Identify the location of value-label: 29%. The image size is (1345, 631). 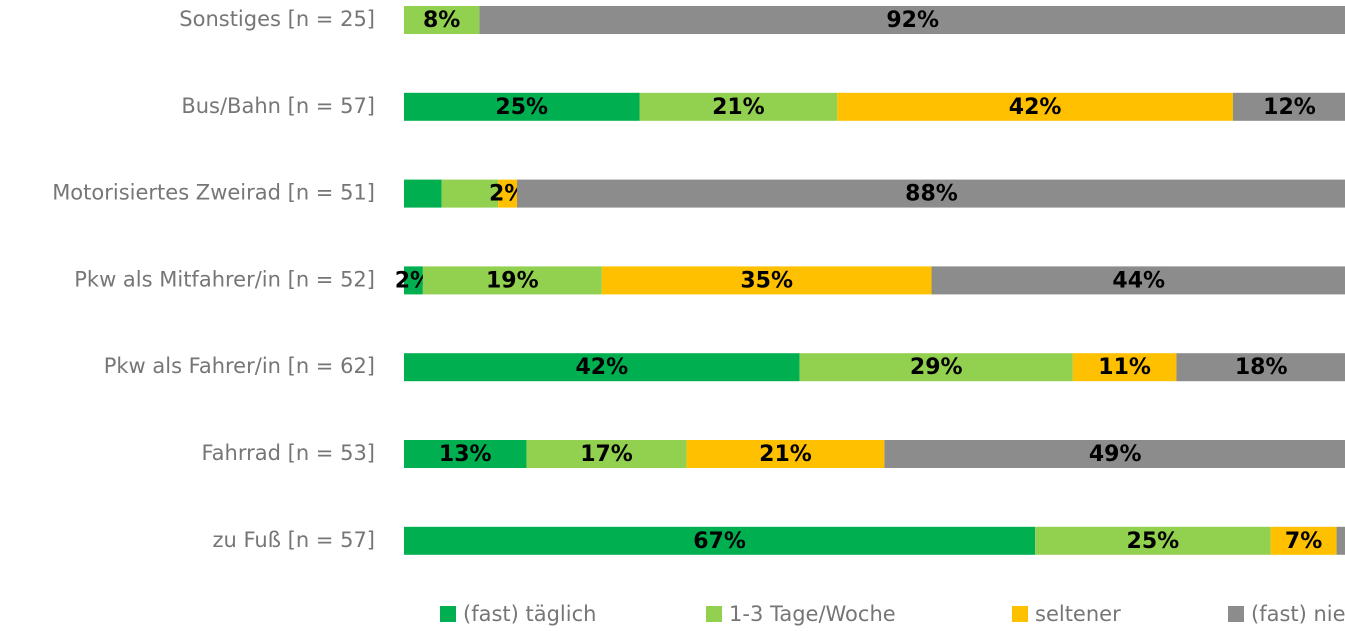
(936, 367).